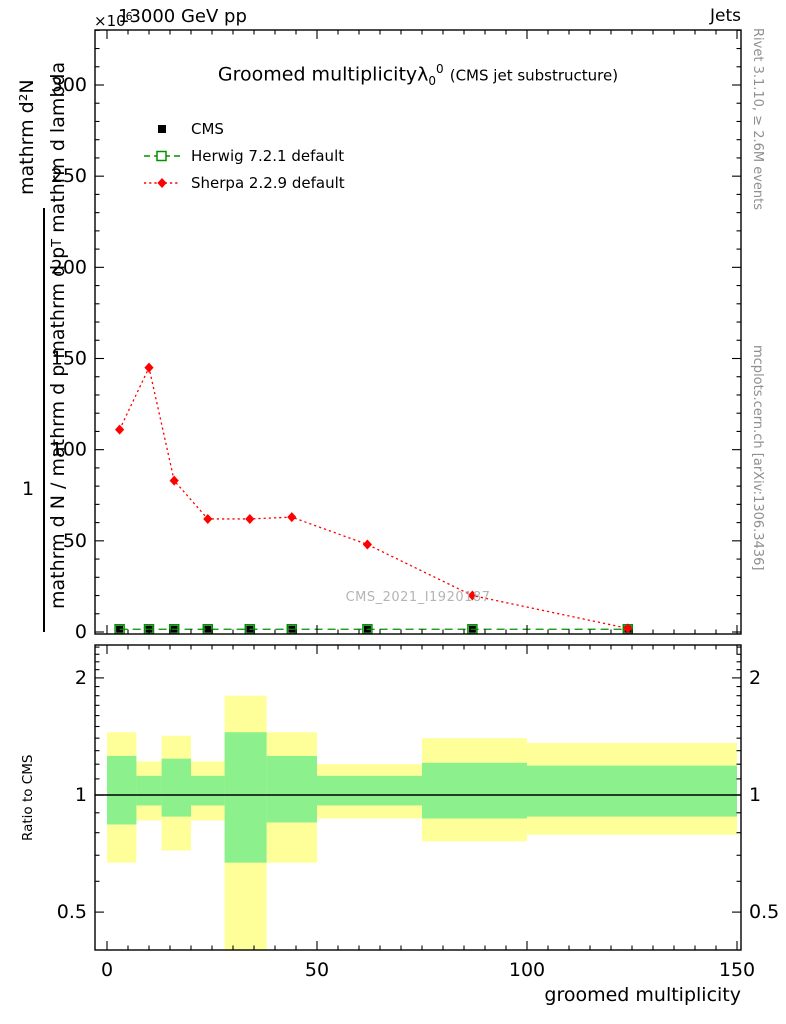 This screenshot has width=786, height=1024. What do you see at coordinates (374, 629) in the screenshot?
I see `series-herwig` at bounding box center [374, 629].